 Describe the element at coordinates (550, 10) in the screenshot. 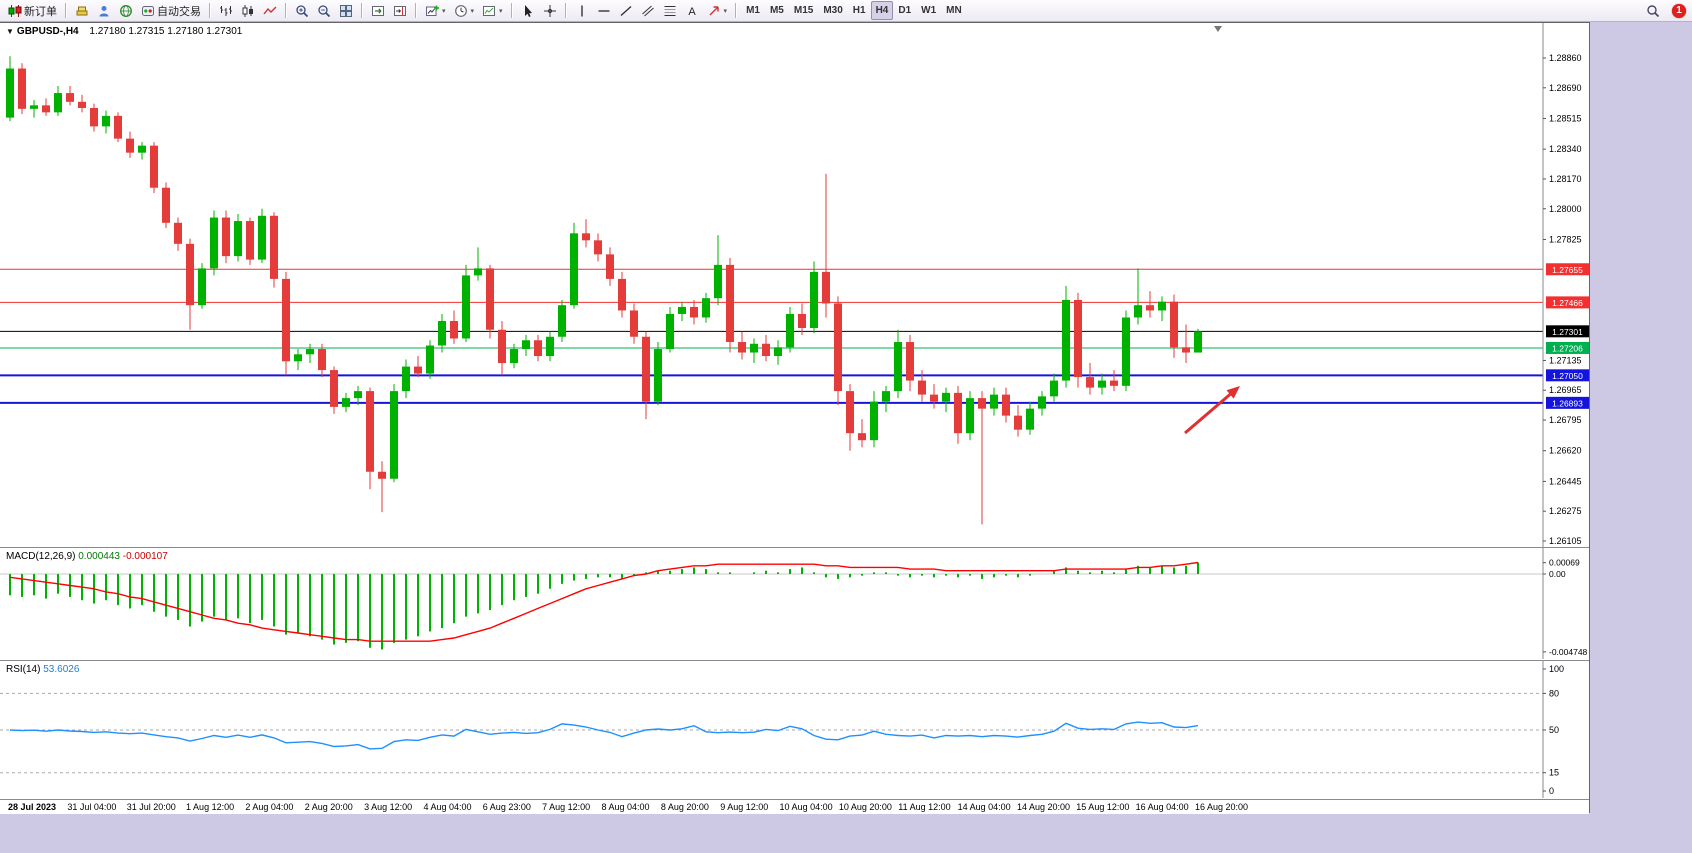

I see `crosshair-button` at that location.